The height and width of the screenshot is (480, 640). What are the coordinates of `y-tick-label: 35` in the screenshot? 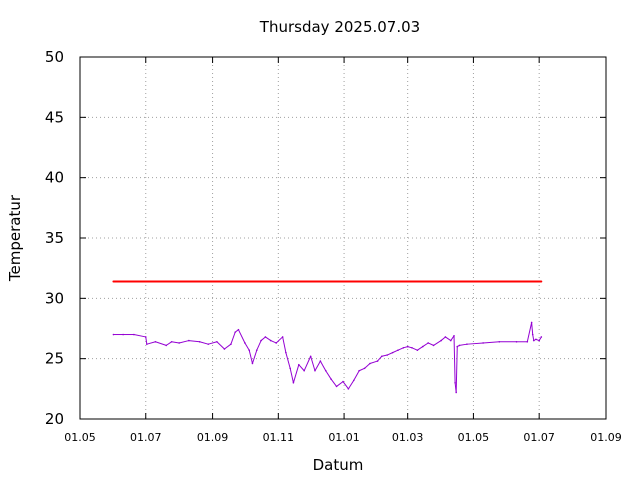 It's located at (54, 238).